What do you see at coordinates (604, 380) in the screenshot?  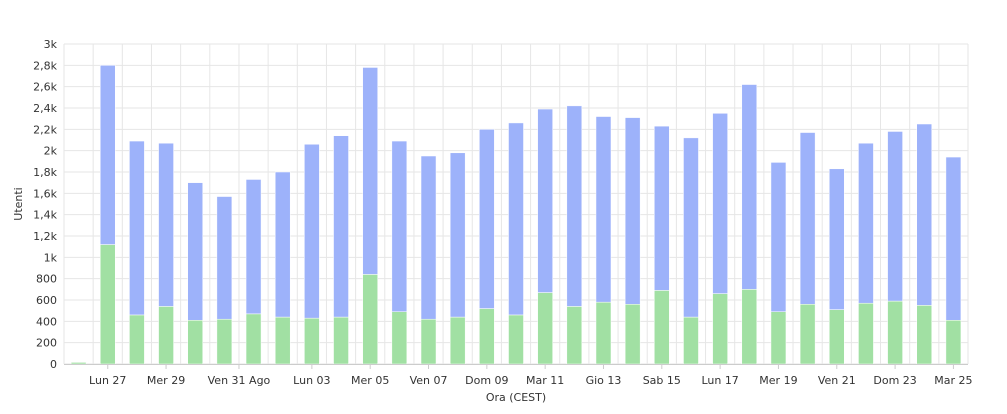 I see `x-tick-label: Gio 13` at bounding box center [604, 380].